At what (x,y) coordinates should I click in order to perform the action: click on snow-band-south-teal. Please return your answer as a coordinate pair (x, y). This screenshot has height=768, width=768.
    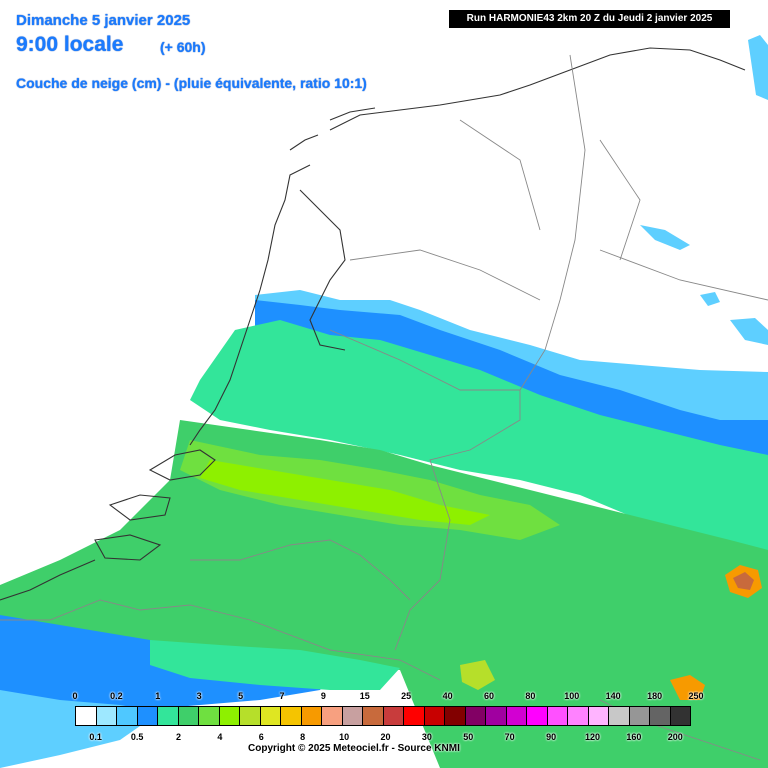
    Looking at the image, I should click on (275, 665).